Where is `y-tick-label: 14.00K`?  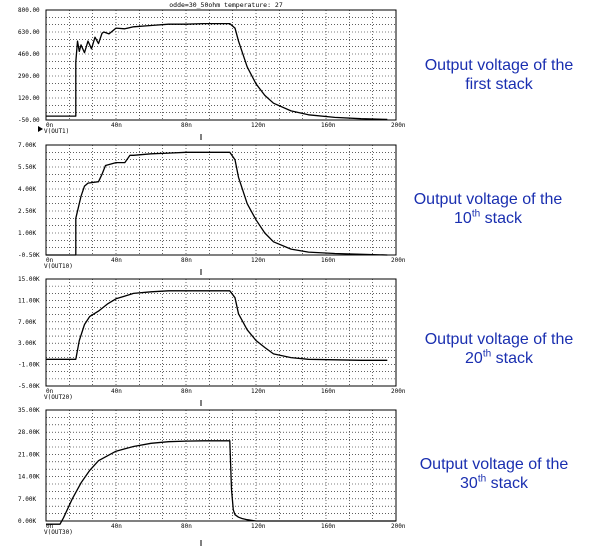
y-tick-label: 14.00K is located at coordinates (29, 477).